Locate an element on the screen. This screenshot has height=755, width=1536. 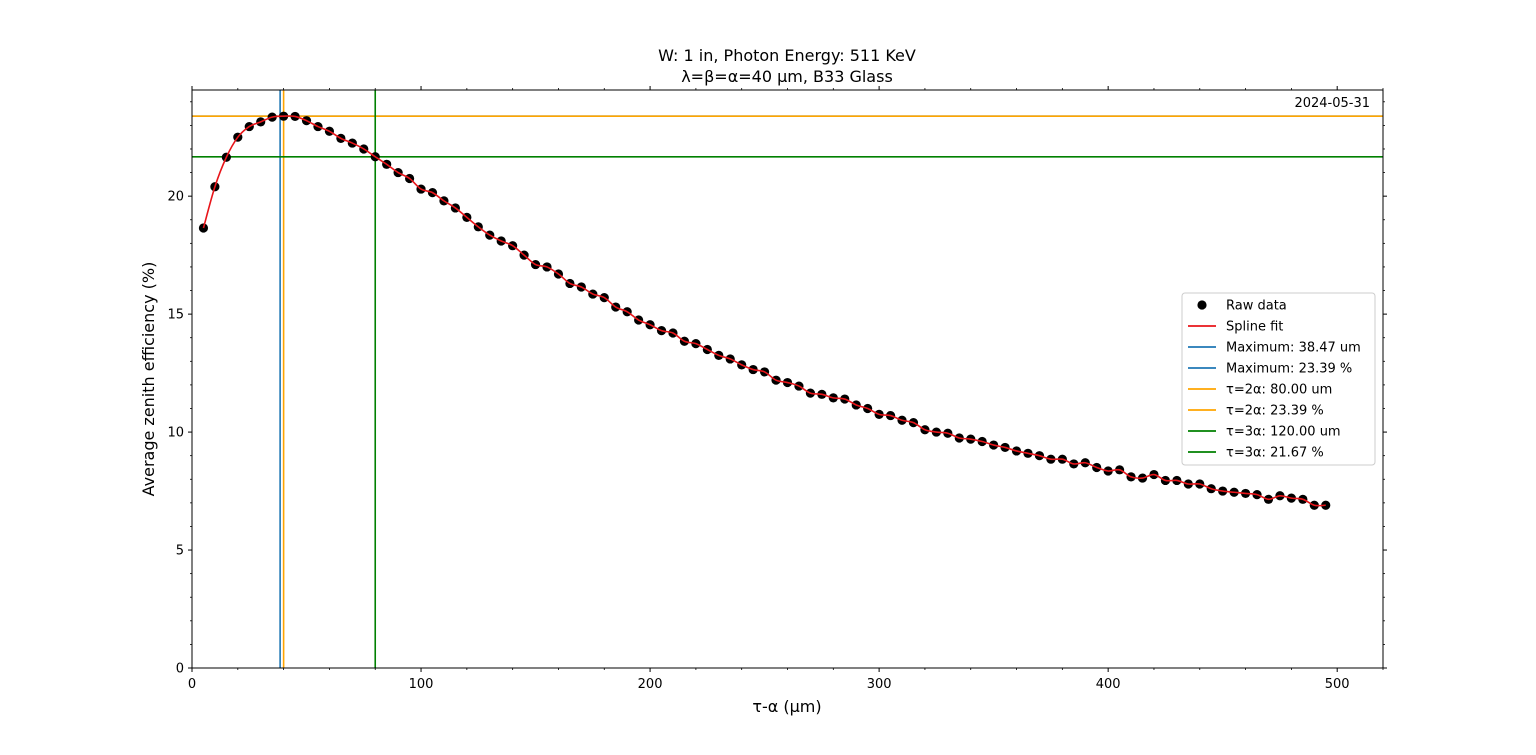
y-tick-label: 0 is located at coordinates (180, 669).